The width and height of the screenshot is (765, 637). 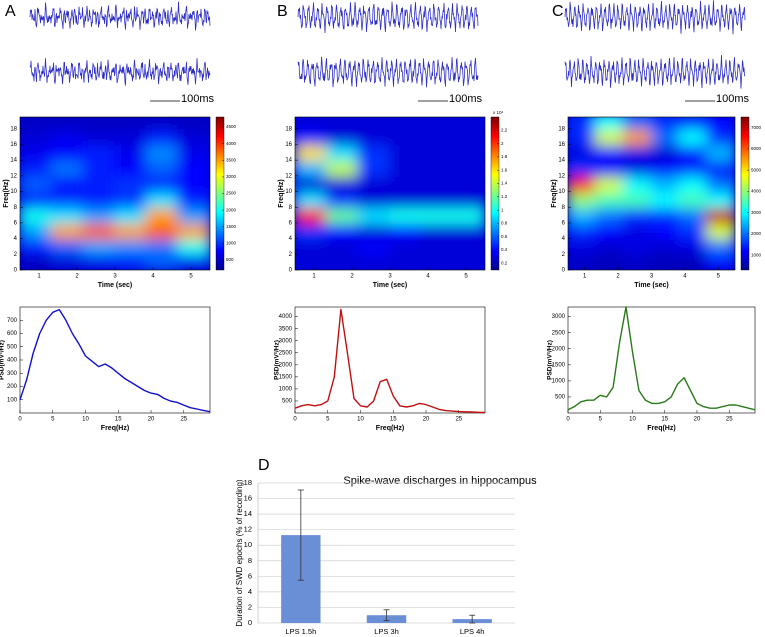 I want to click on x-tick-label: 10, so click(x=360, y=420).